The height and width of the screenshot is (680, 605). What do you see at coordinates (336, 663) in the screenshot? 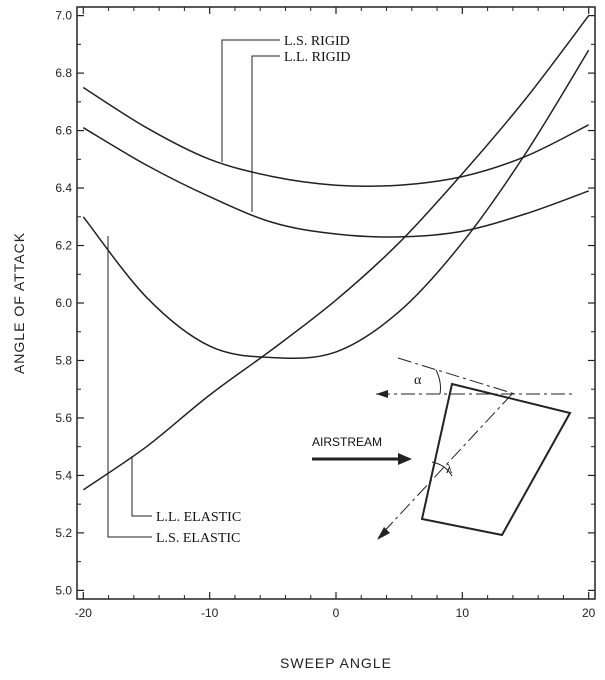
I see `x-axis-title: SWEEP ANGLE` at bounding box center [336, 663].